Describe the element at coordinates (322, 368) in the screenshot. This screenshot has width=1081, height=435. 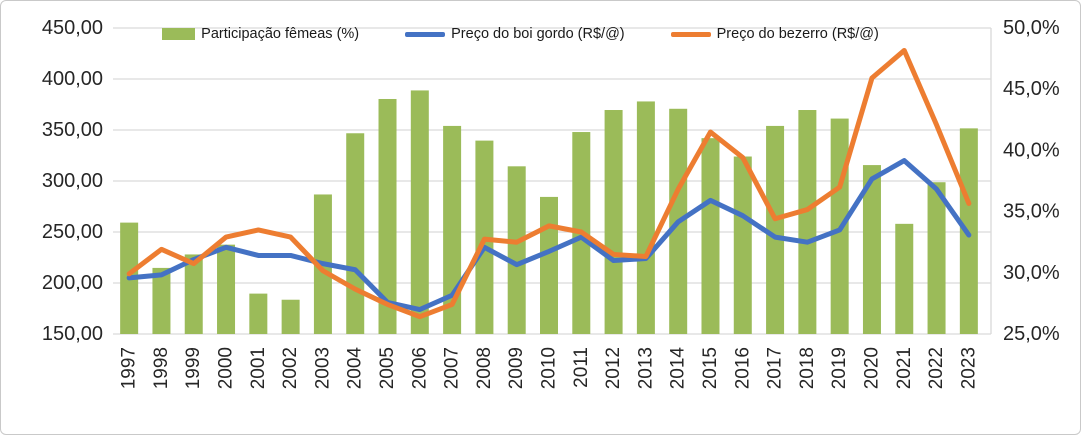
I see `x-axis-tick-label-2003: 2003` at that location.